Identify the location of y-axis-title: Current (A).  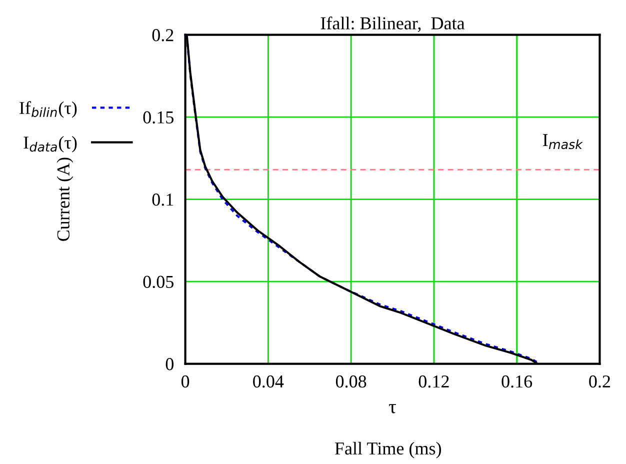
(65, 199).